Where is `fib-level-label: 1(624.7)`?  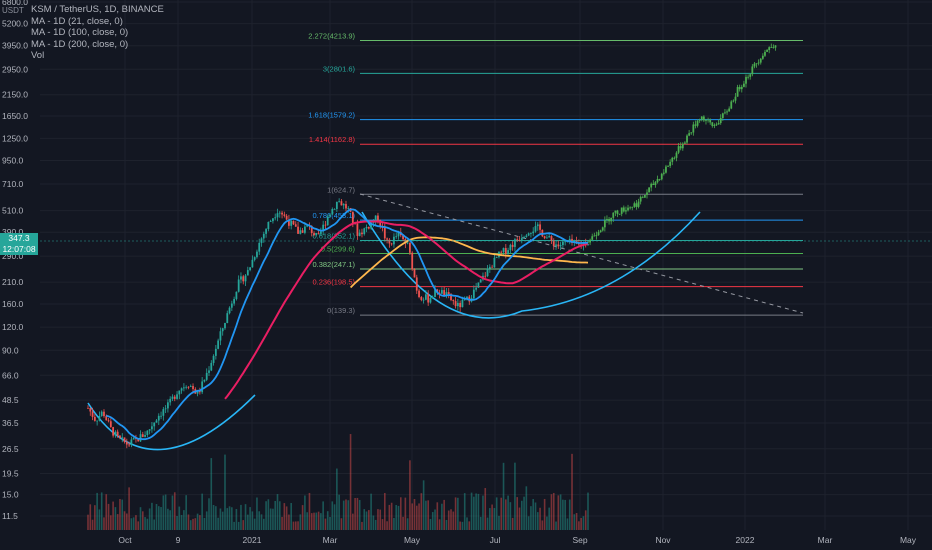 fib-level-label: 1(624.7) is located at coordinates (341, 189).